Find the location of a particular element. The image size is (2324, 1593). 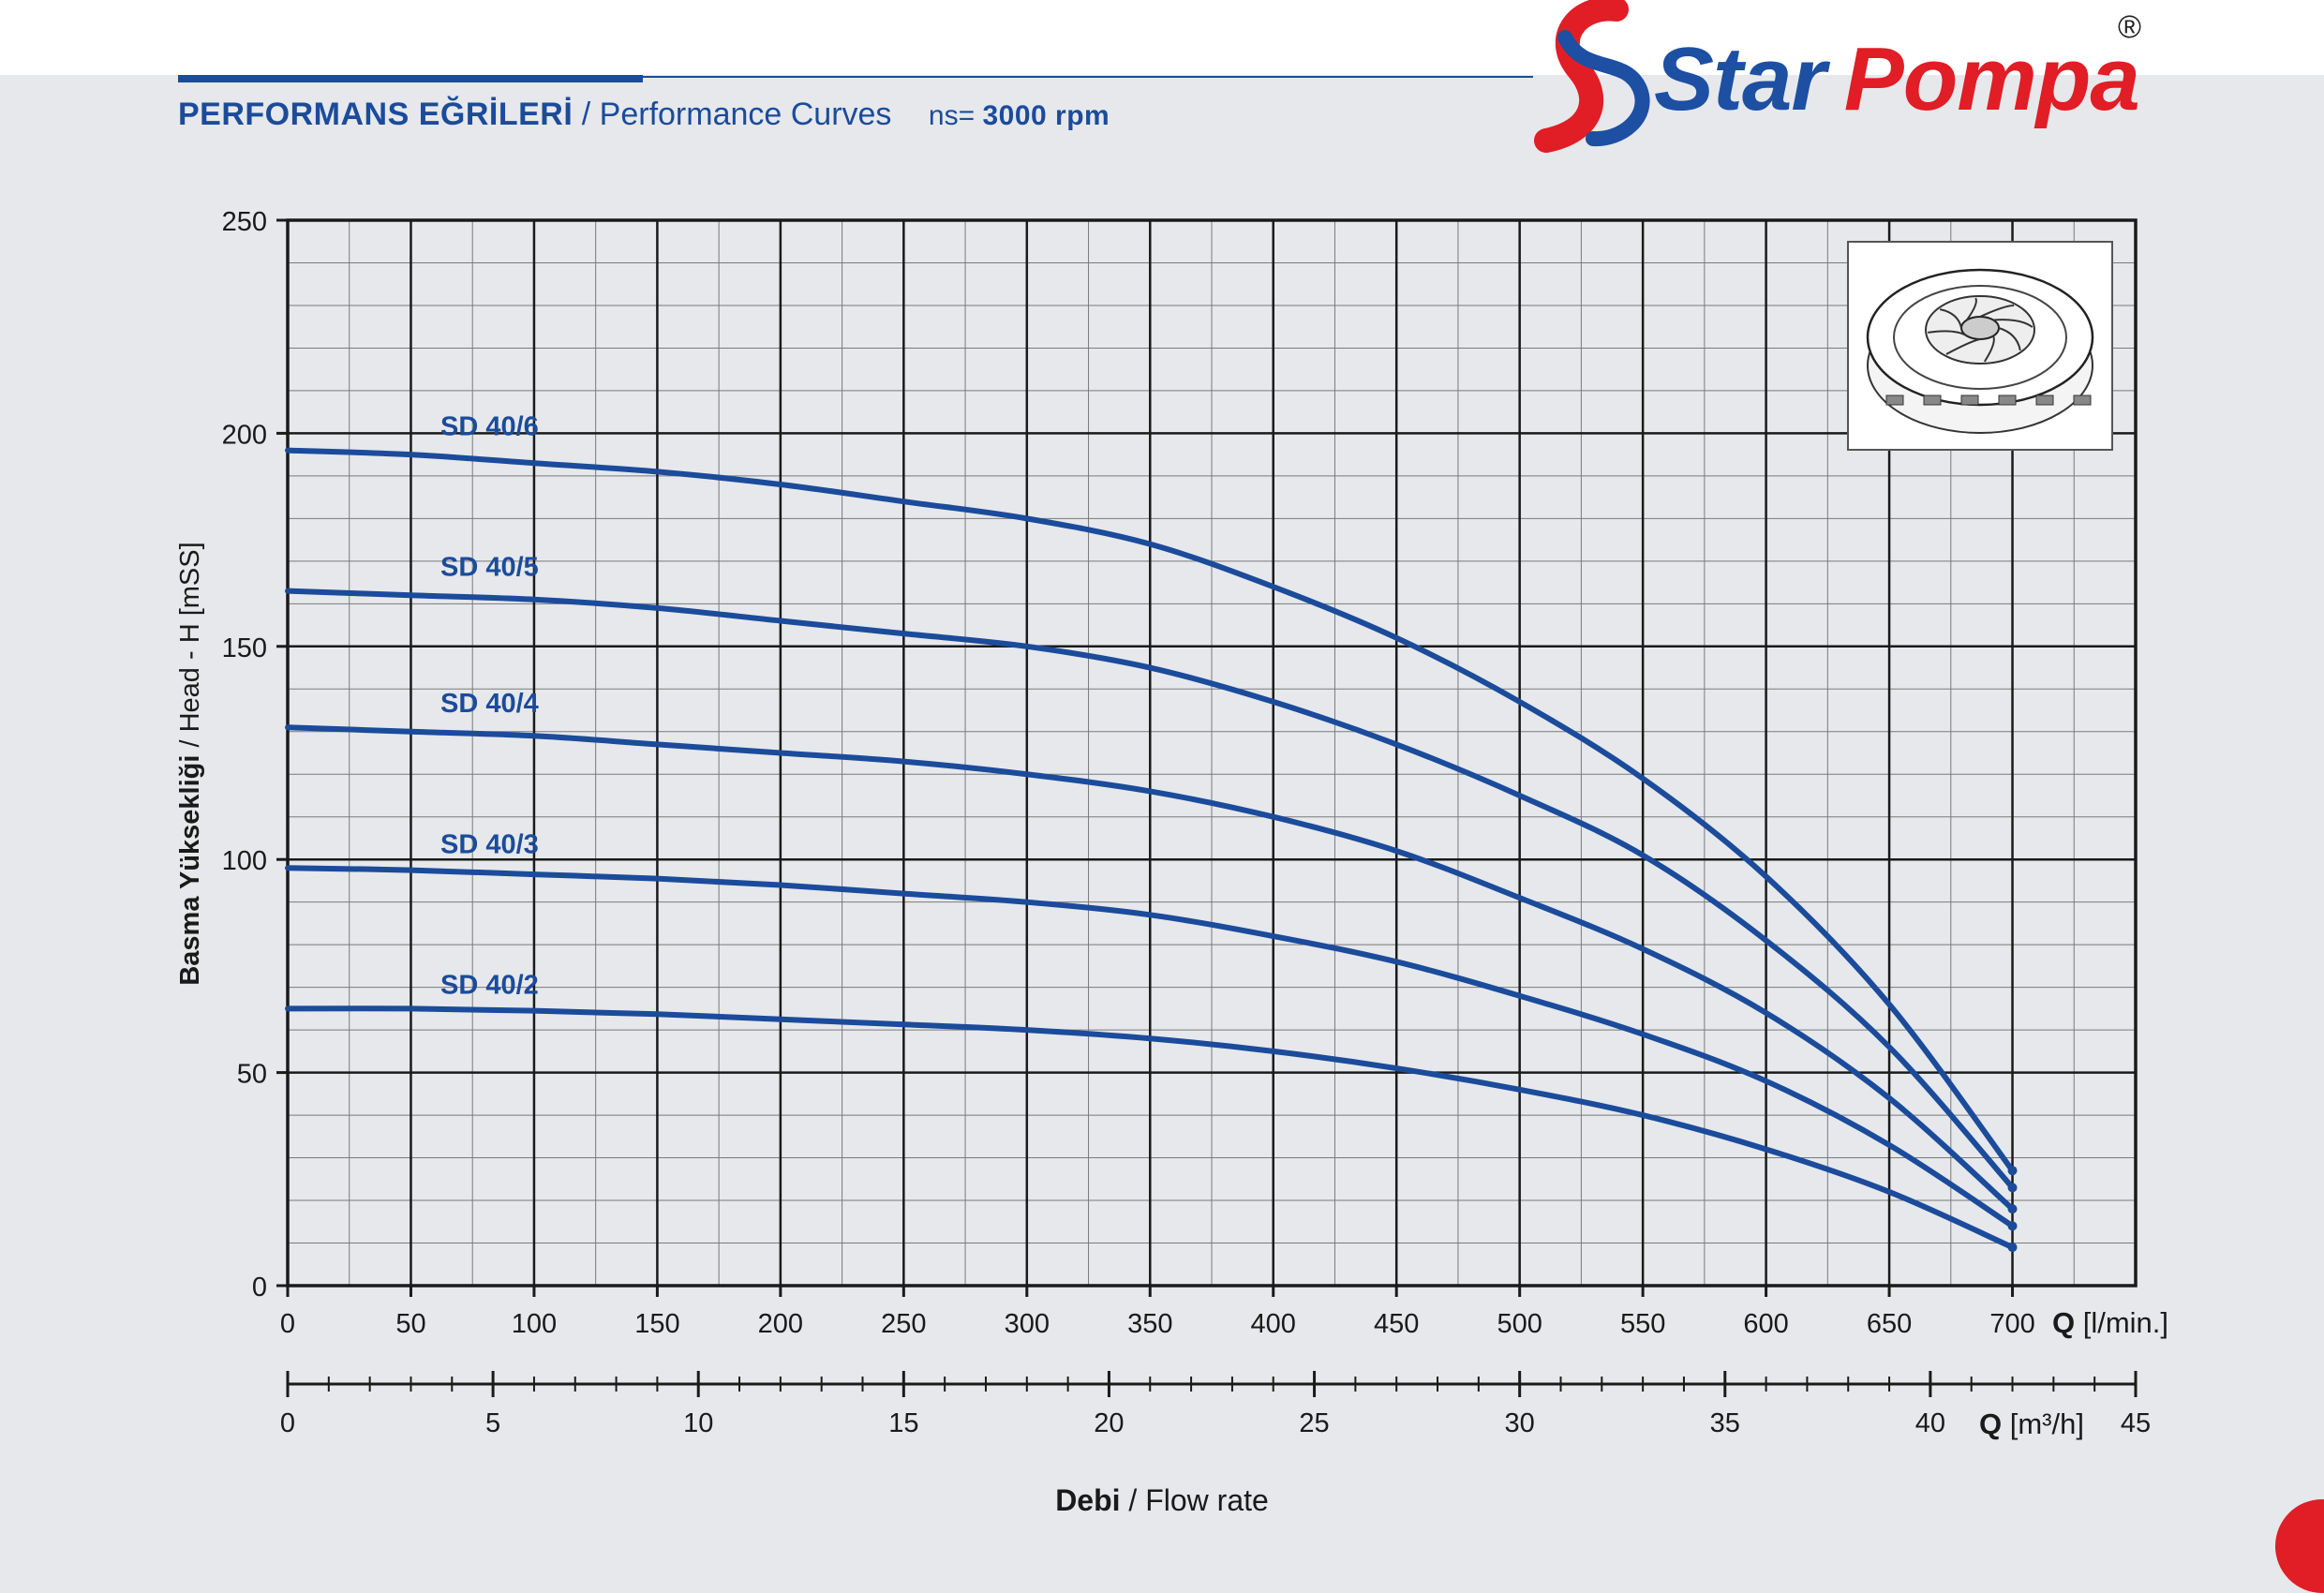

x-tick-label: 700 is located at coordinates (2011, 1324).